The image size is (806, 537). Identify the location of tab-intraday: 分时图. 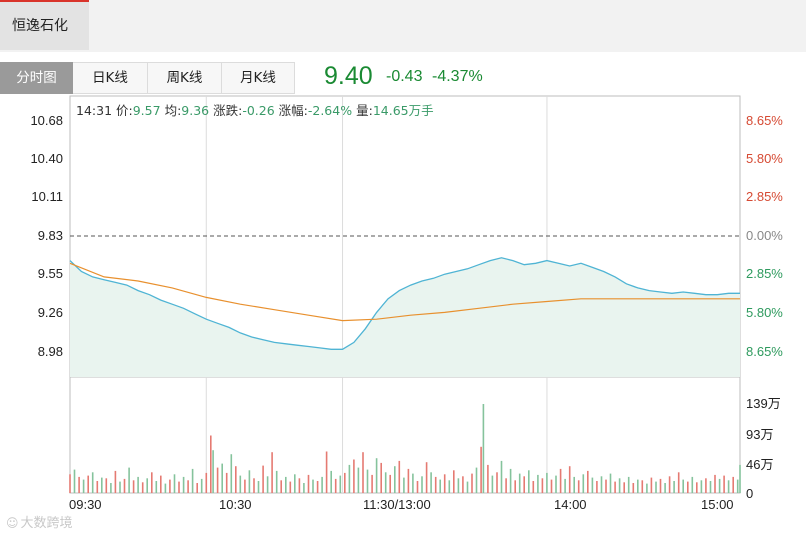
(36, 78).